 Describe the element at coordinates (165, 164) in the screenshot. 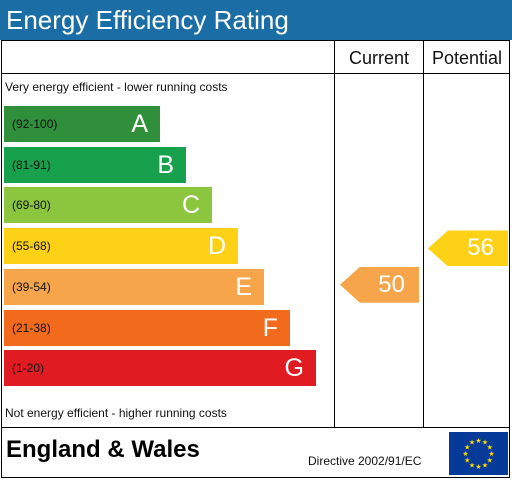

I see `band-letter: B` at that location.